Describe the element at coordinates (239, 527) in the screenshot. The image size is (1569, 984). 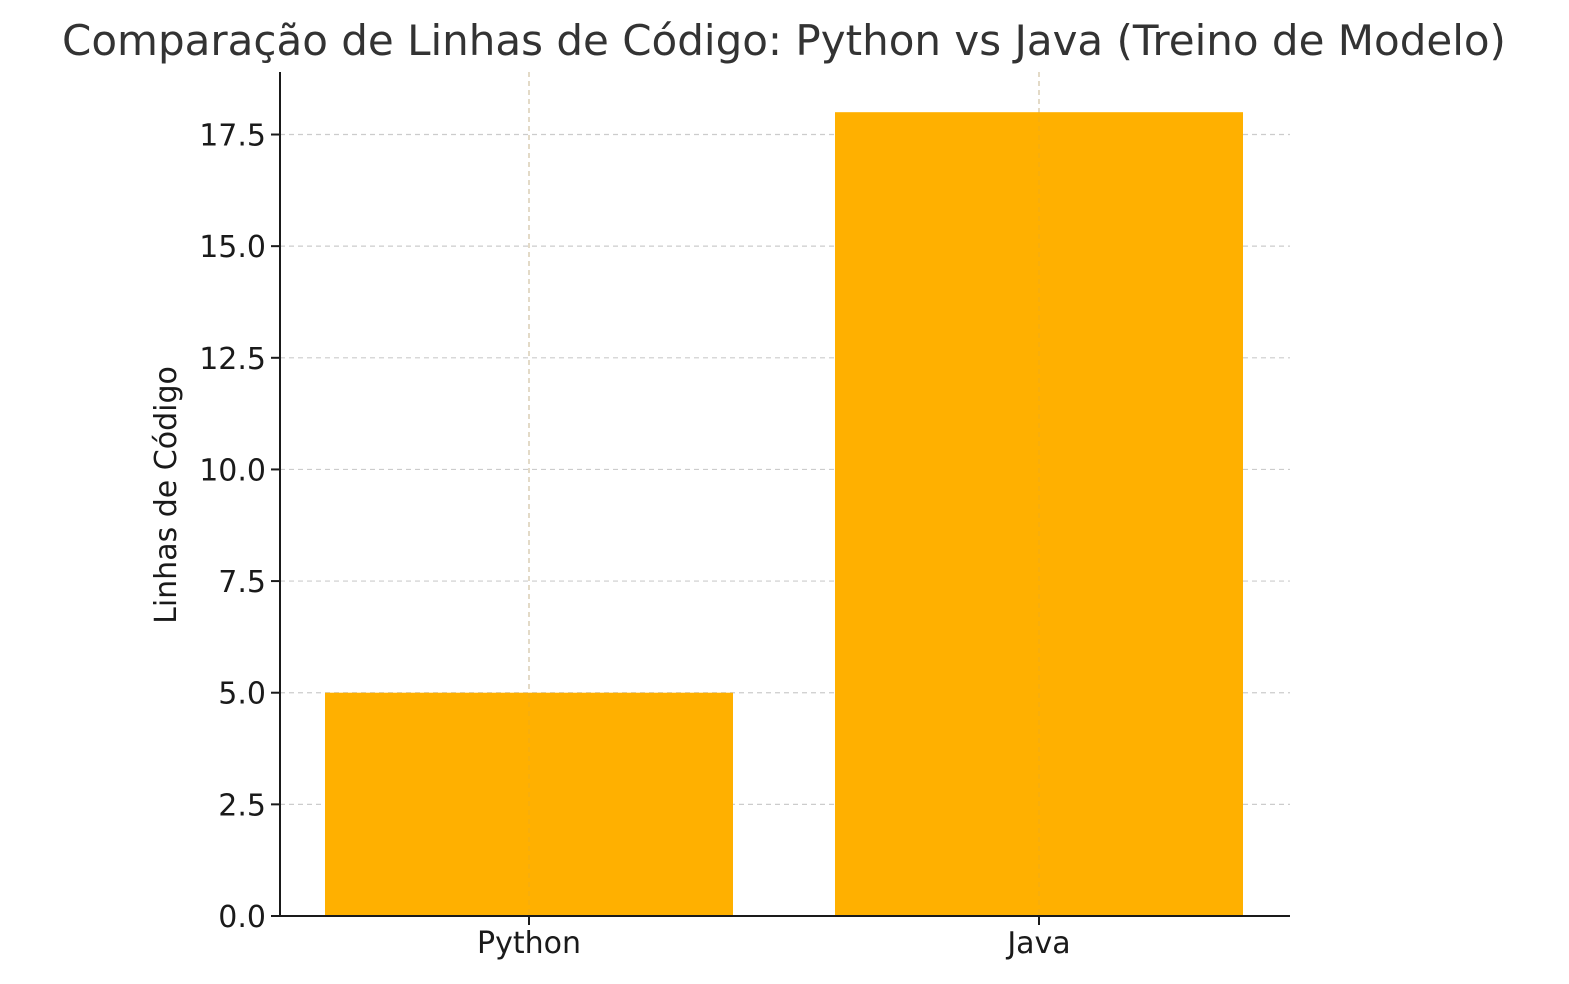
I see `y-axis-ticks: 0.0 2.5 5.0 7.5 10.0 12.5 15.0 17.5` at that location.